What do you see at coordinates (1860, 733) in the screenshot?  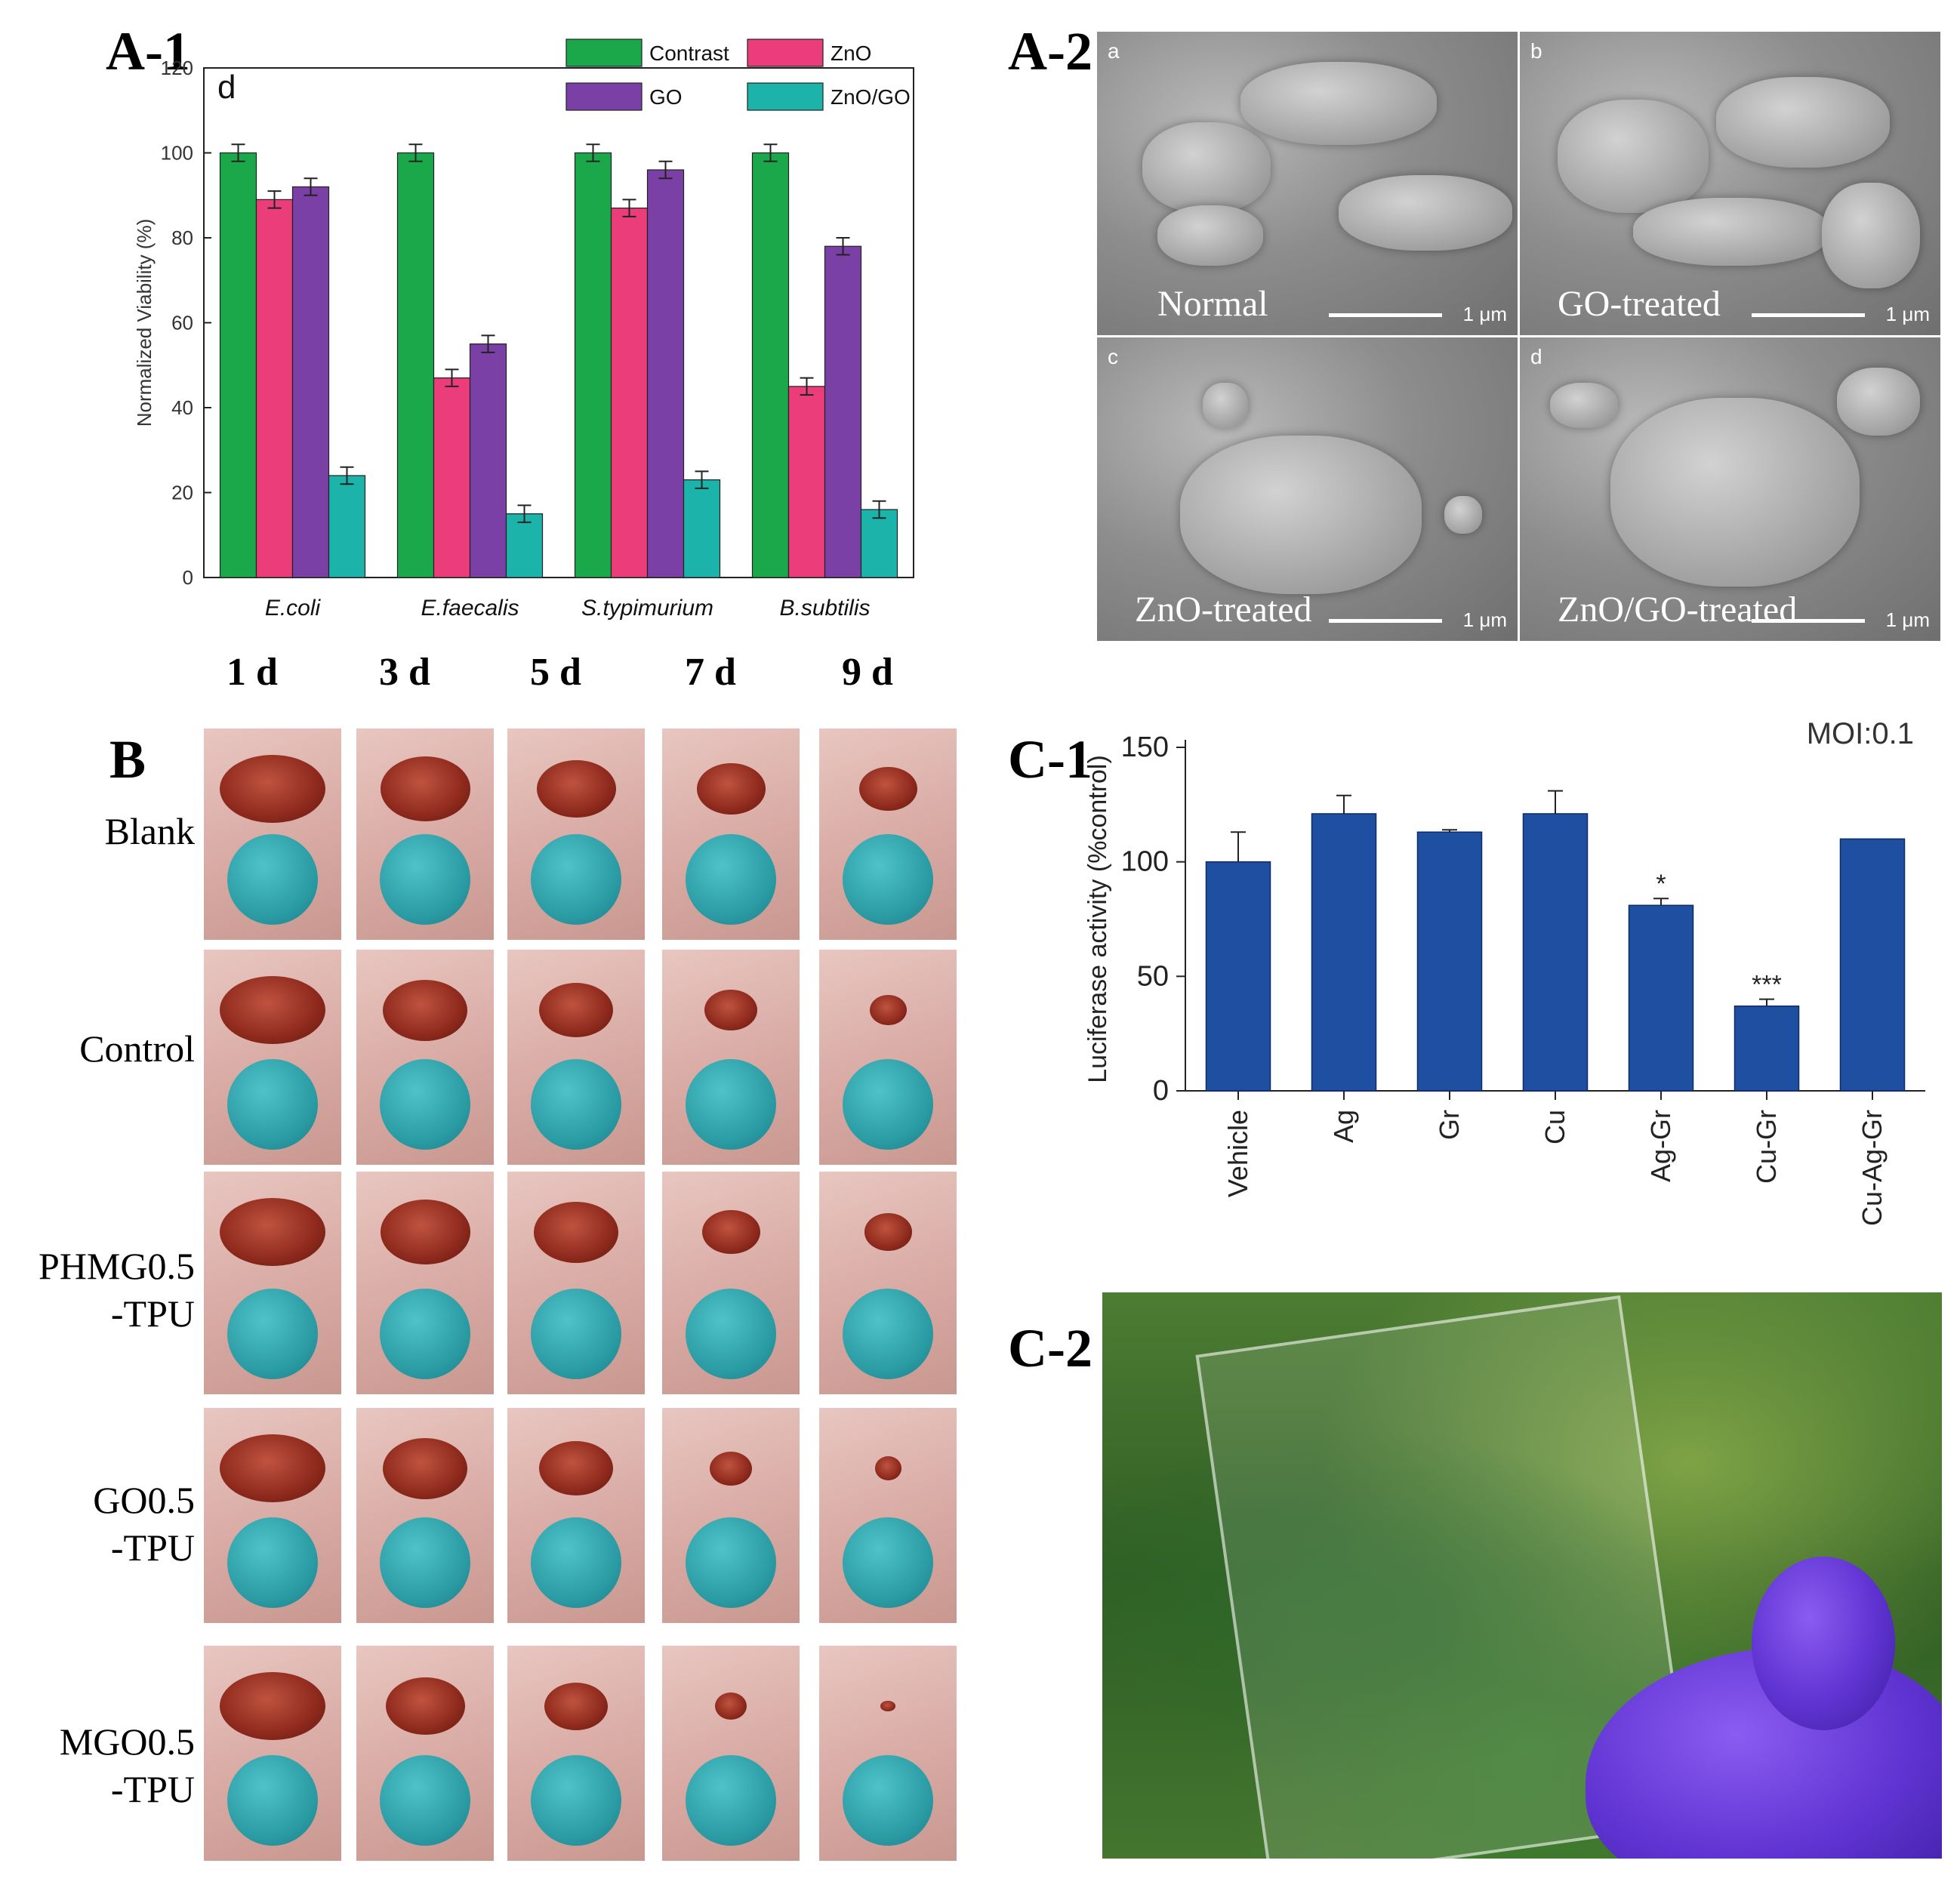 I see `moi-annotation: MOI:0.1` at bounding box center [1860, 733].